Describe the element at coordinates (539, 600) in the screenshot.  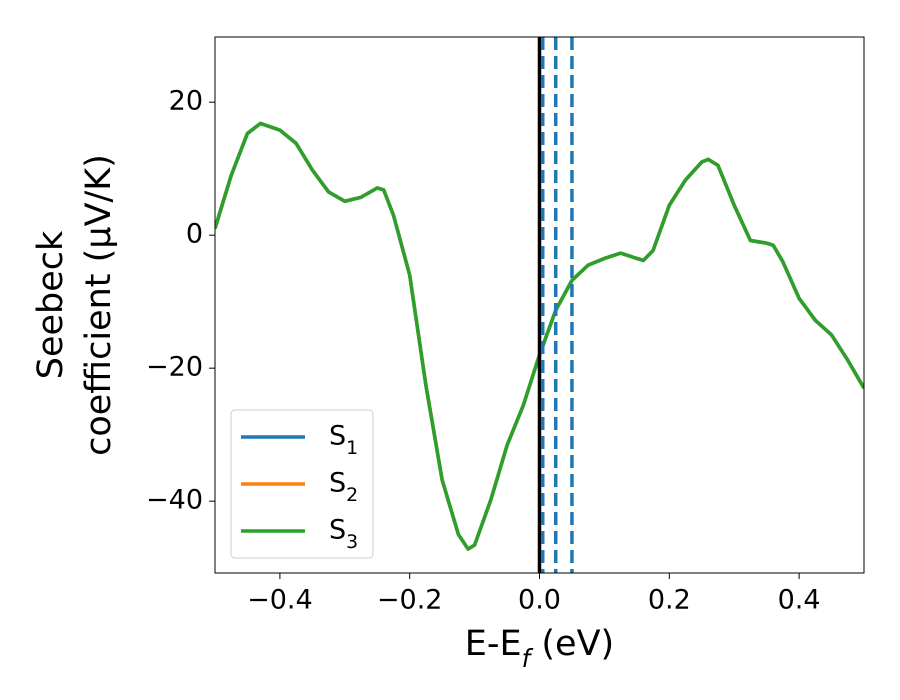
I see `x-tick-label: 0.0` at that location.